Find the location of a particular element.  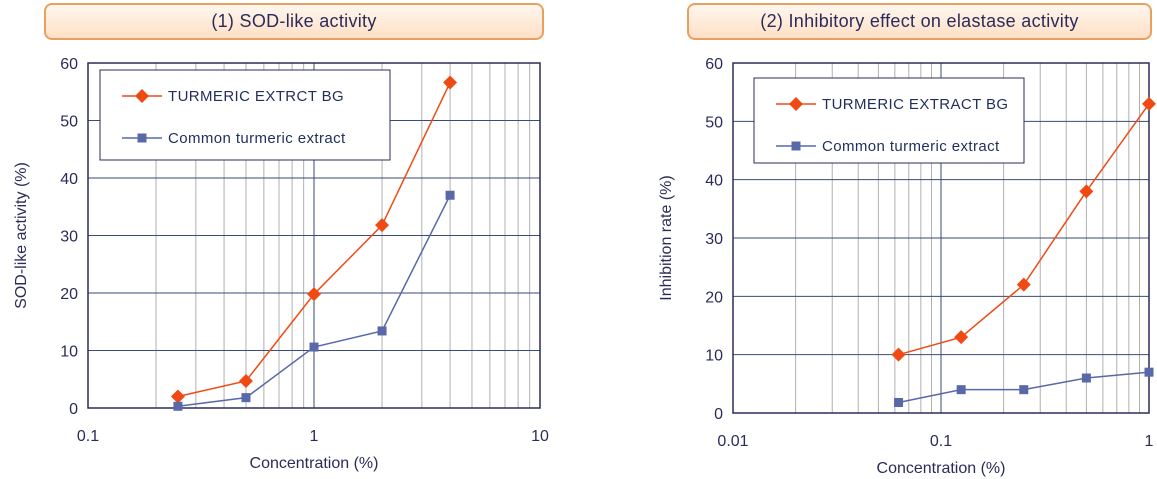

legend-box is located at coordinates (245, 115).